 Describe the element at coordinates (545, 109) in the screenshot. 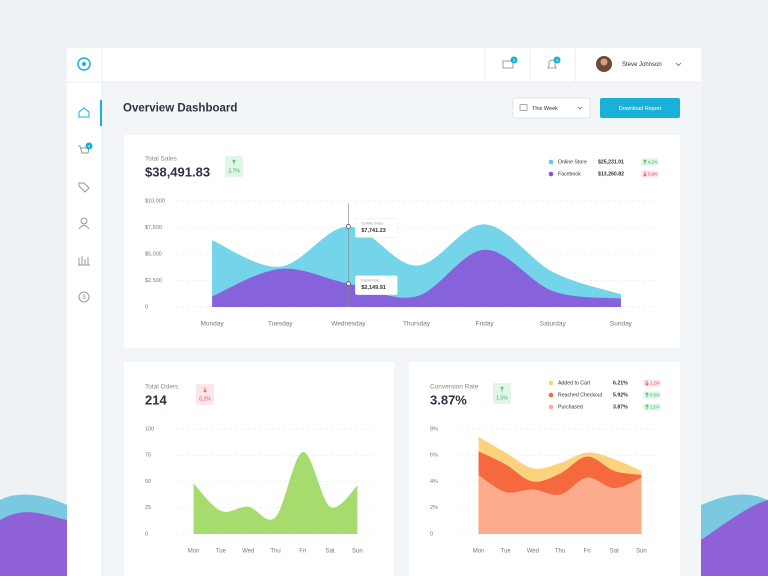

I see `date-filter-label: This Week` at that location.